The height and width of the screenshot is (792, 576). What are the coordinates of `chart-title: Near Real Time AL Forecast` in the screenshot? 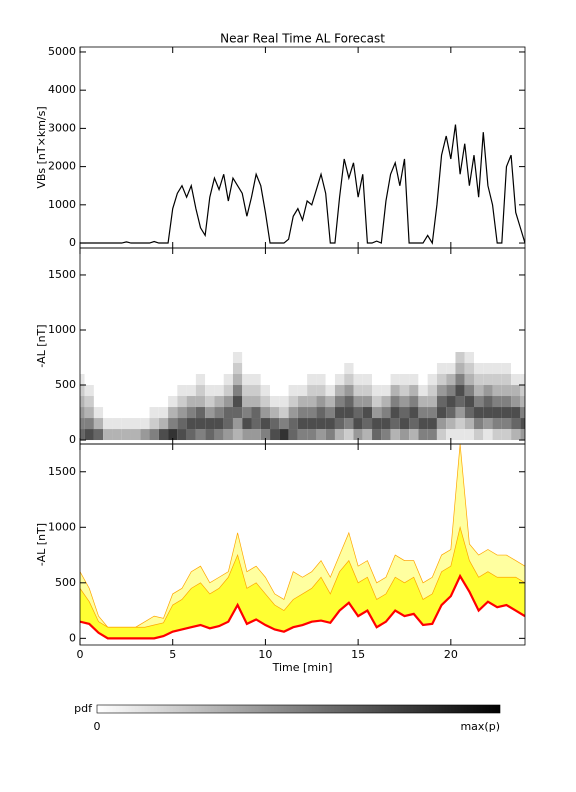 It's located at (302, 39).